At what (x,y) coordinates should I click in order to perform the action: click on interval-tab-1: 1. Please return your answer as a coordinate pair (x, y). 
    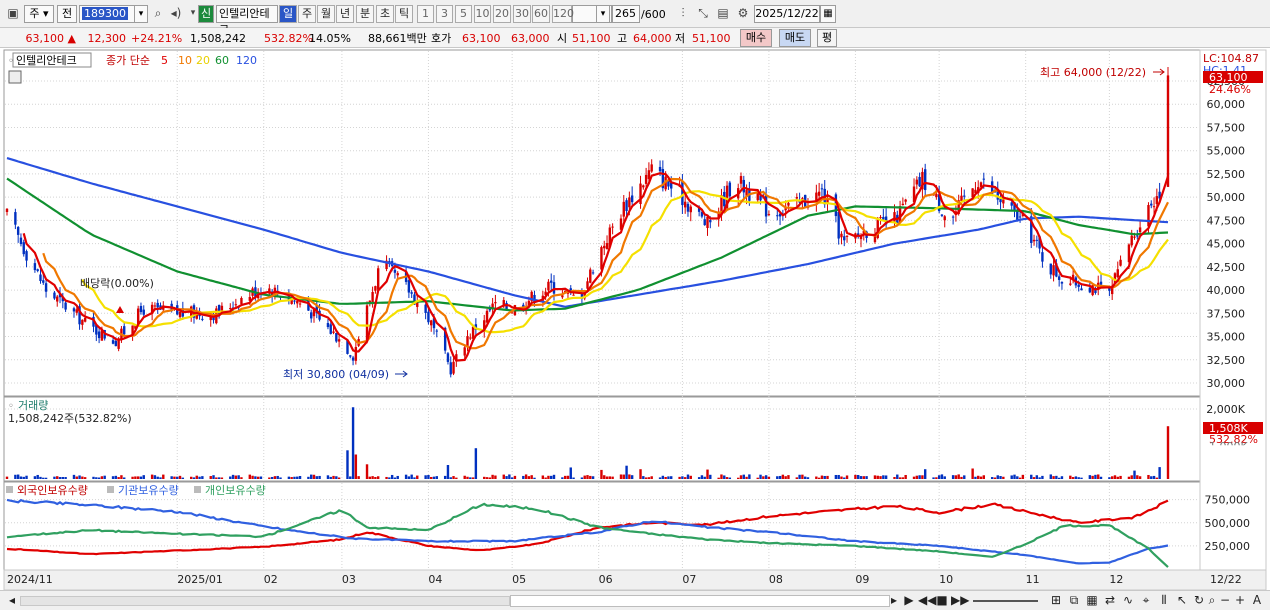
    Looking at the image, I should click on (425, 14).